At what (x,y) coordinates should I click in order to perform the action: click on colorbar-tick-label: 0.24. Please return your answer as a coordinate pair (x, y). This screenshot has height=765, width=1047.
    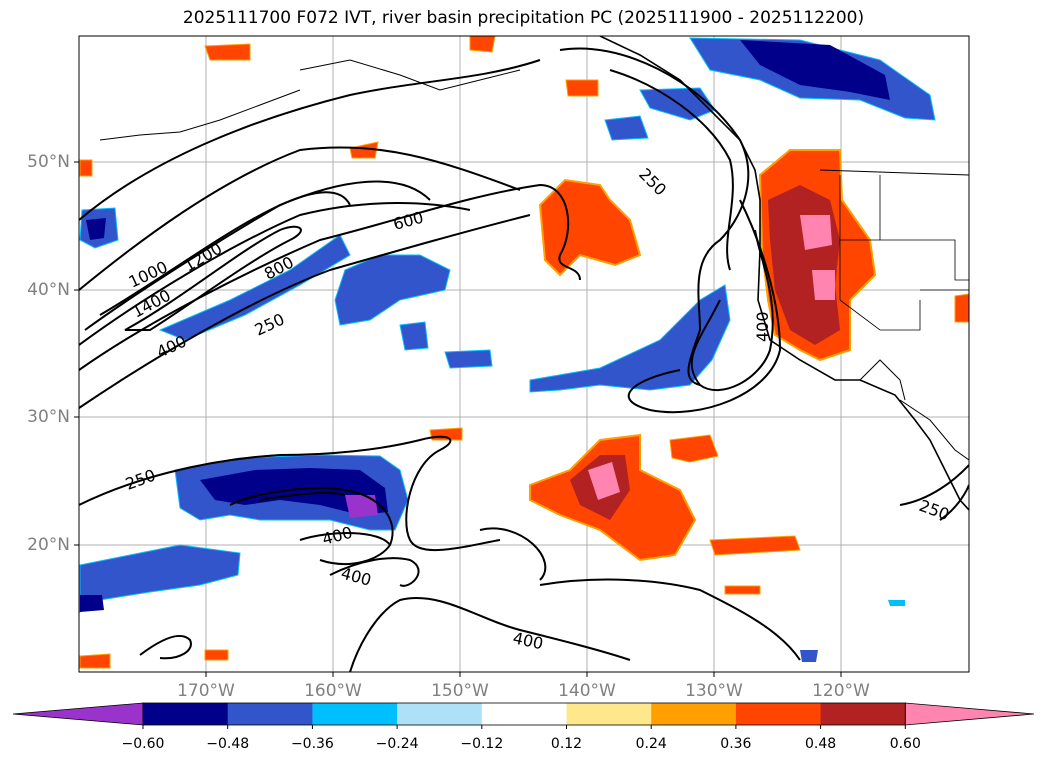
    Looking at the image, I should click on (651, 744).